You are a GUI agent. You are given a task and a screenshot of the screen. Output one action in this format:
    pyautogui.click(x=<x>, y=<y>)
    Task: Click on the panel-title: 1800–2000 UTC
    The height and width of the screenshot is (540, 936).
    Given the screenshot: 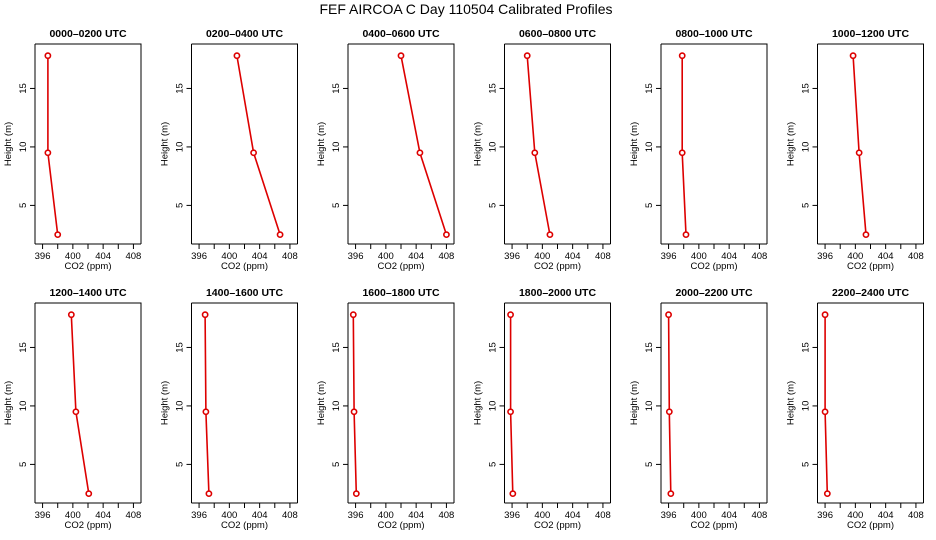 What is the action you would take?
    pyautogui.click(x=557, y=293)
    